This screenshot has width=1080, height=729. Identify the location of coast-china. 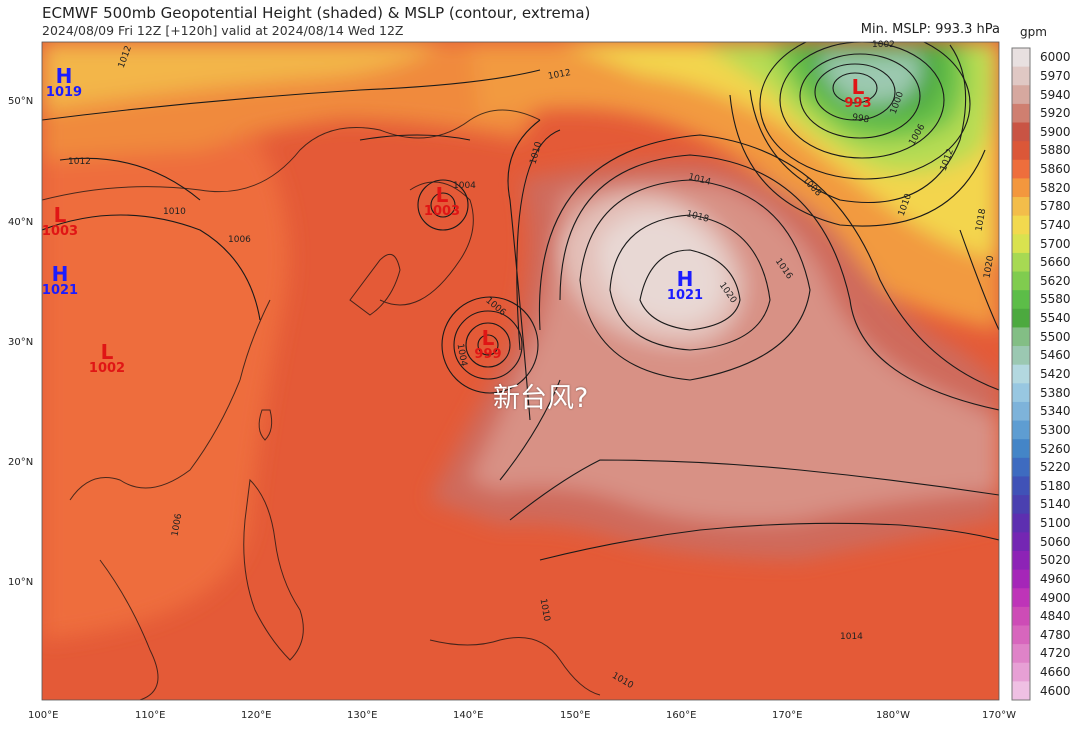
(170, 400).